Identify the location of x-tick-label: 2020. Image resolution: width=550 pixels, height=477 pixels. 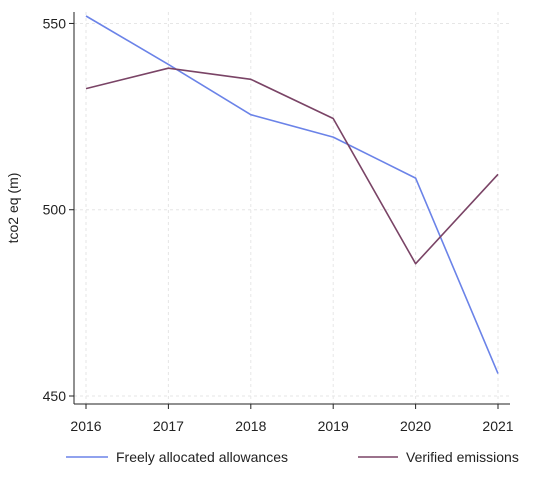
(415, 426).